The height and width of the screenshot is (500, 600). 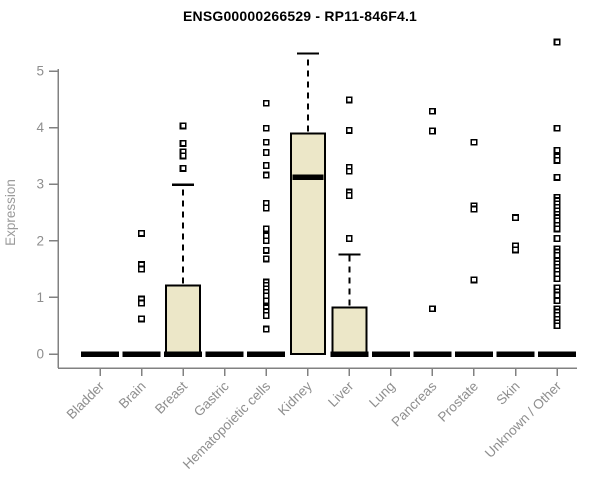 What do you see at coordinates (308, 177) in the screenshot?
I see `median-kidney` at bounding box center [308, 177].